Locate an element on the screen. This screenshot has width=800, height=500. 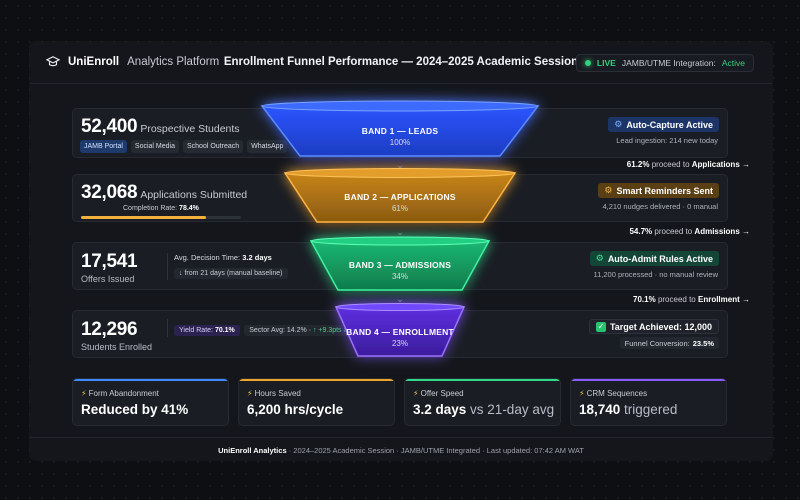
band2-proceed: 54.7% proceed to Admissions → is located at coordinates (689, 231).